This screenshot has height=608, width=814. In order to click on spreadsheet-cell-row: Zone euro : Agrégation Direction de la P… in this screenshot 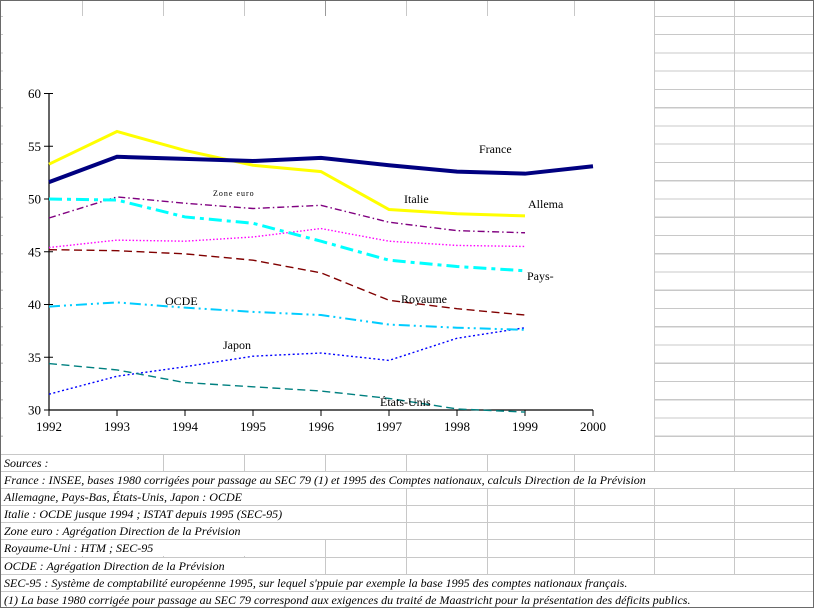, I will do `click(407, 532)`.